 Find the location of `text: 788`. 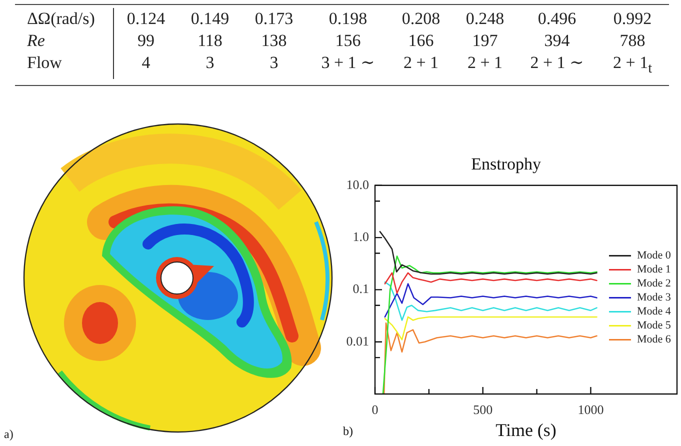

text: 788 is located at coordinates (633, 40).